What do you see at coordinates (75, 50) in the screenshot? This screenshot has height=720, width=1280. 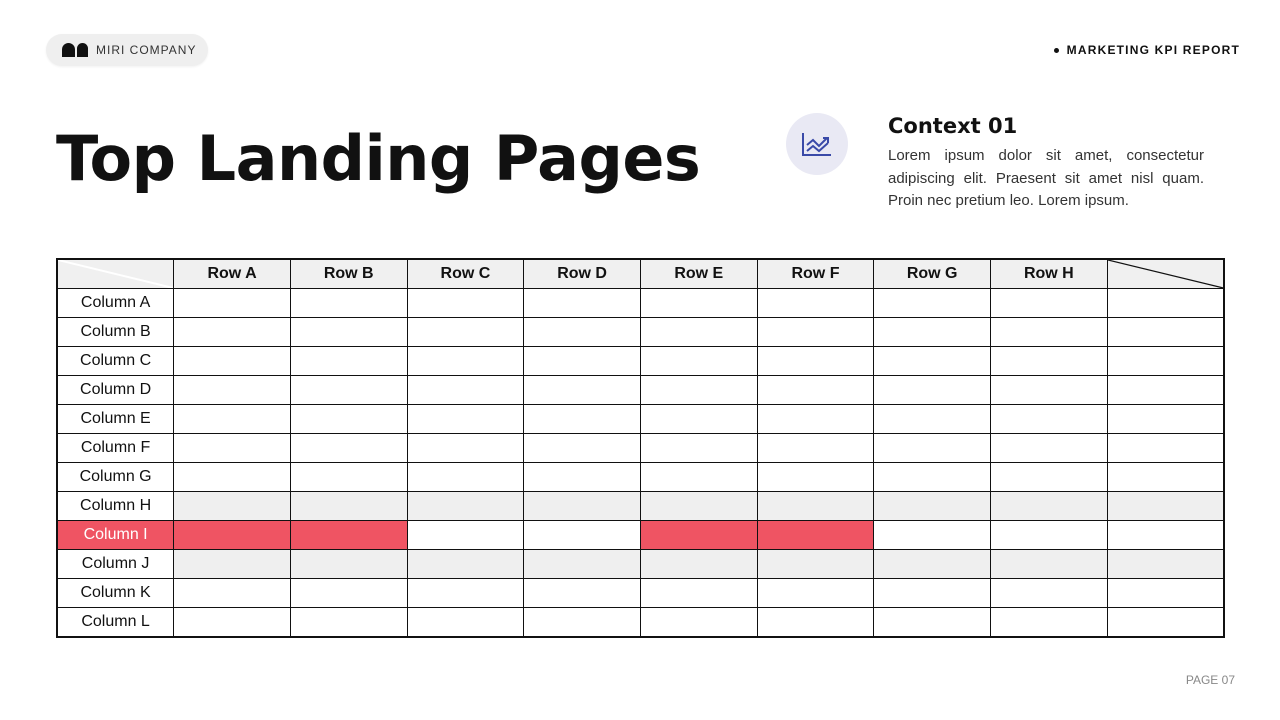 I see `company-logo-icon` at bounding box center [75, 50].